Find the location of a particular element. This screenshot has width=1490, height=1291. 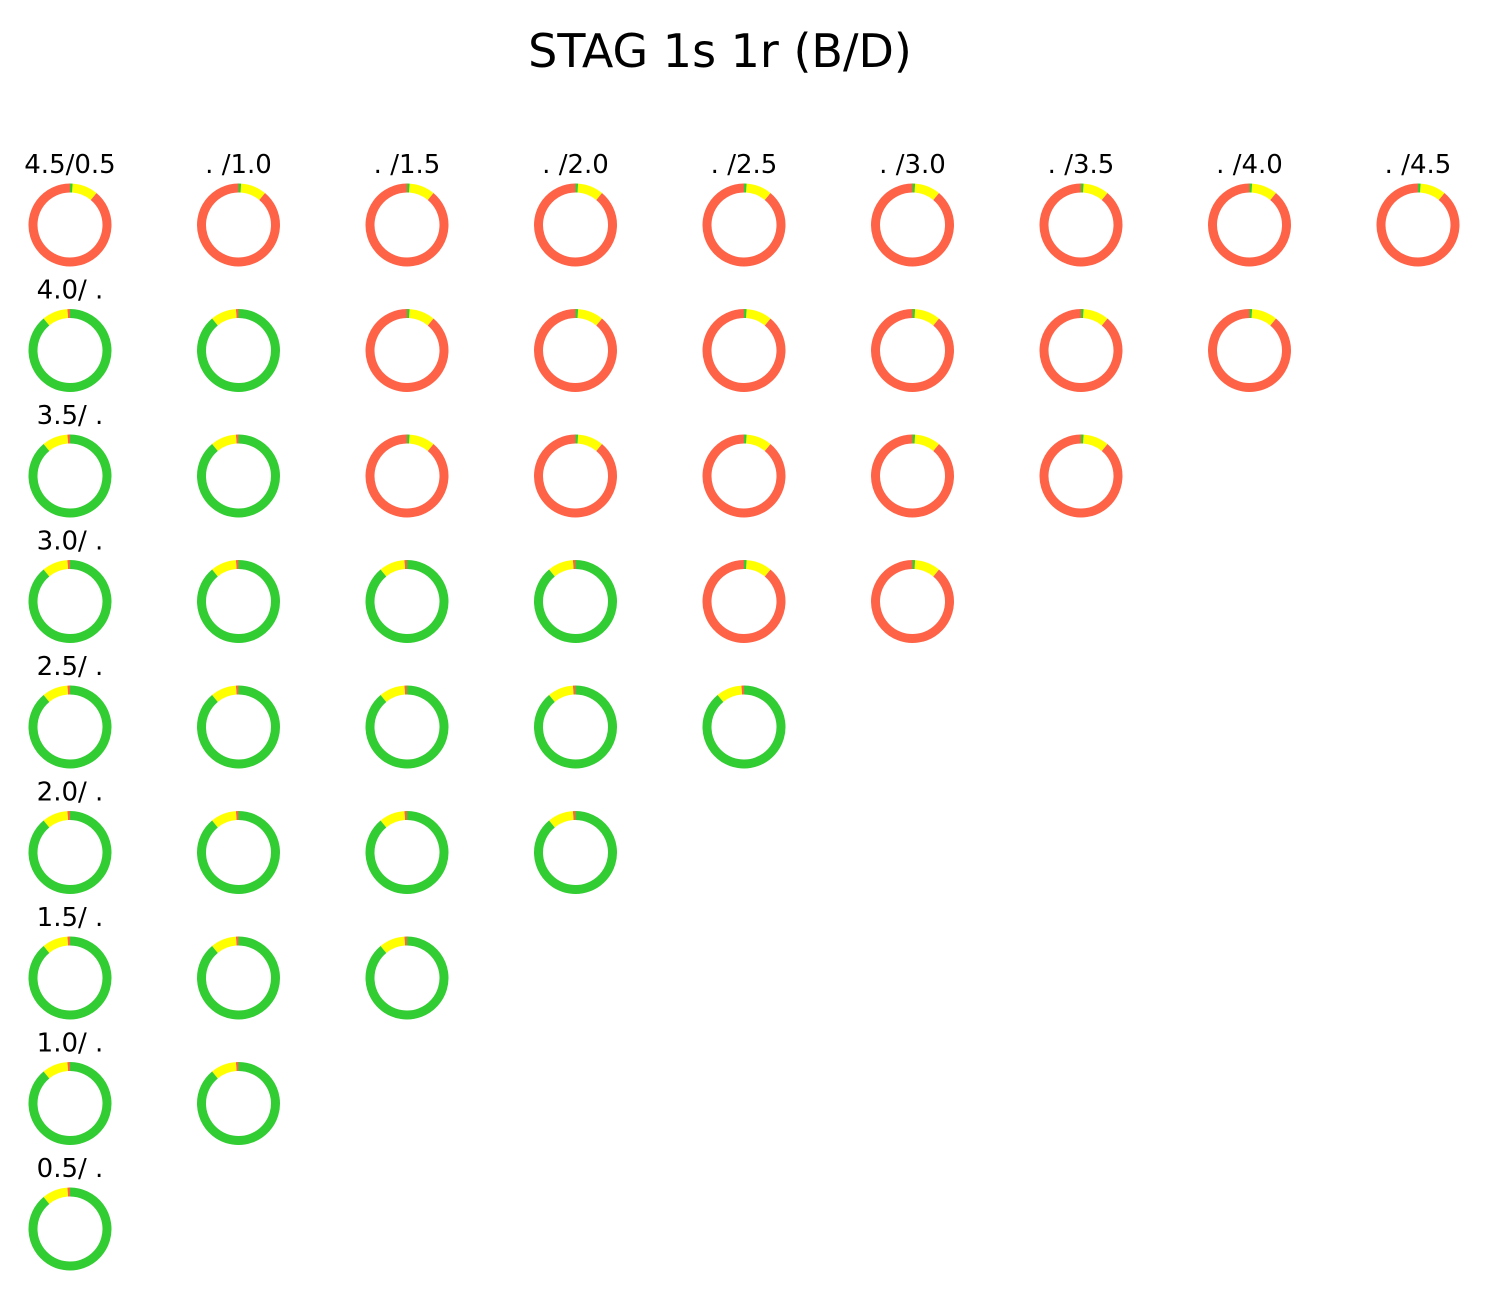

donut-cell-r4-c4 is located at coordinates (744, 727).